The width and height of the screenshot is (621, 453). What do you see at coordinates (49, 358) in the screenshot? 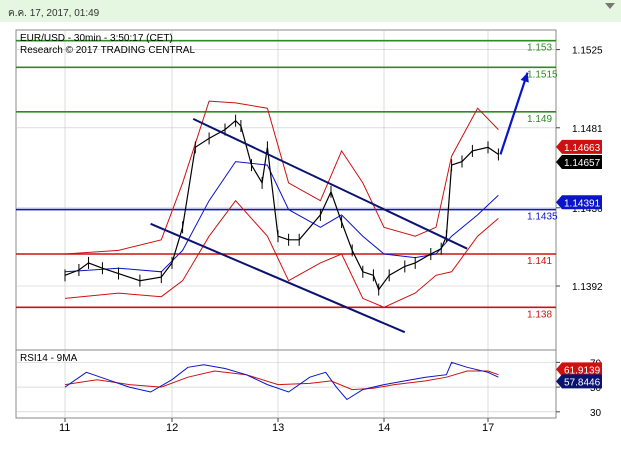
I see `rsi-title: RSI14 - 9MA` at bounding box center [49, 358].